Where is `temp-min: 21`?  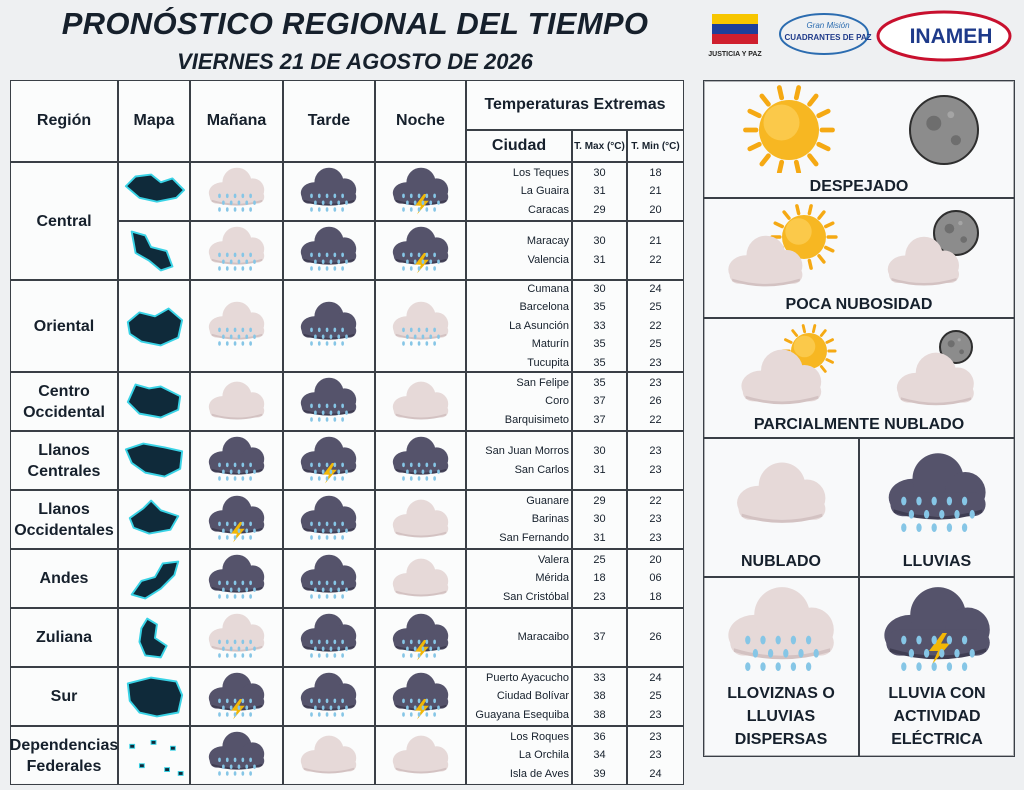
temp-min: 21 is located at coordinates (655, 192).